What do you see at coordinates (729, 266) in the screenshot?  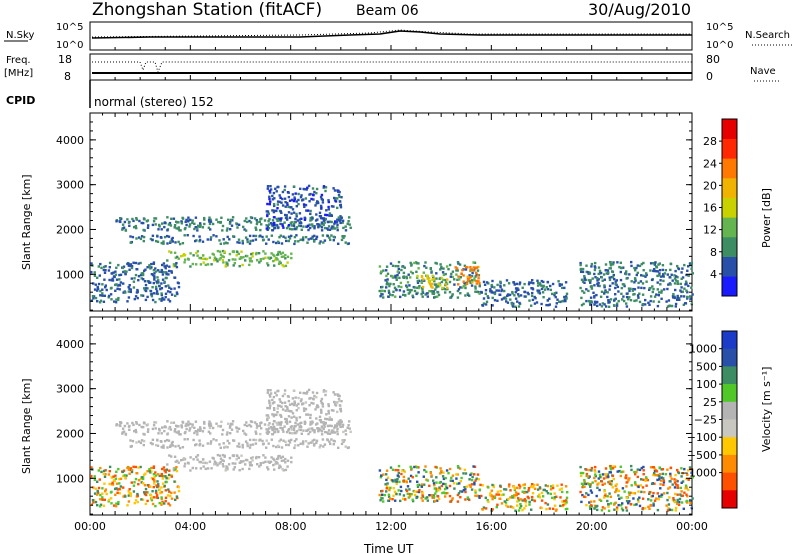 I see `power-colorbar-swatch` at bounding box center [729, 266].